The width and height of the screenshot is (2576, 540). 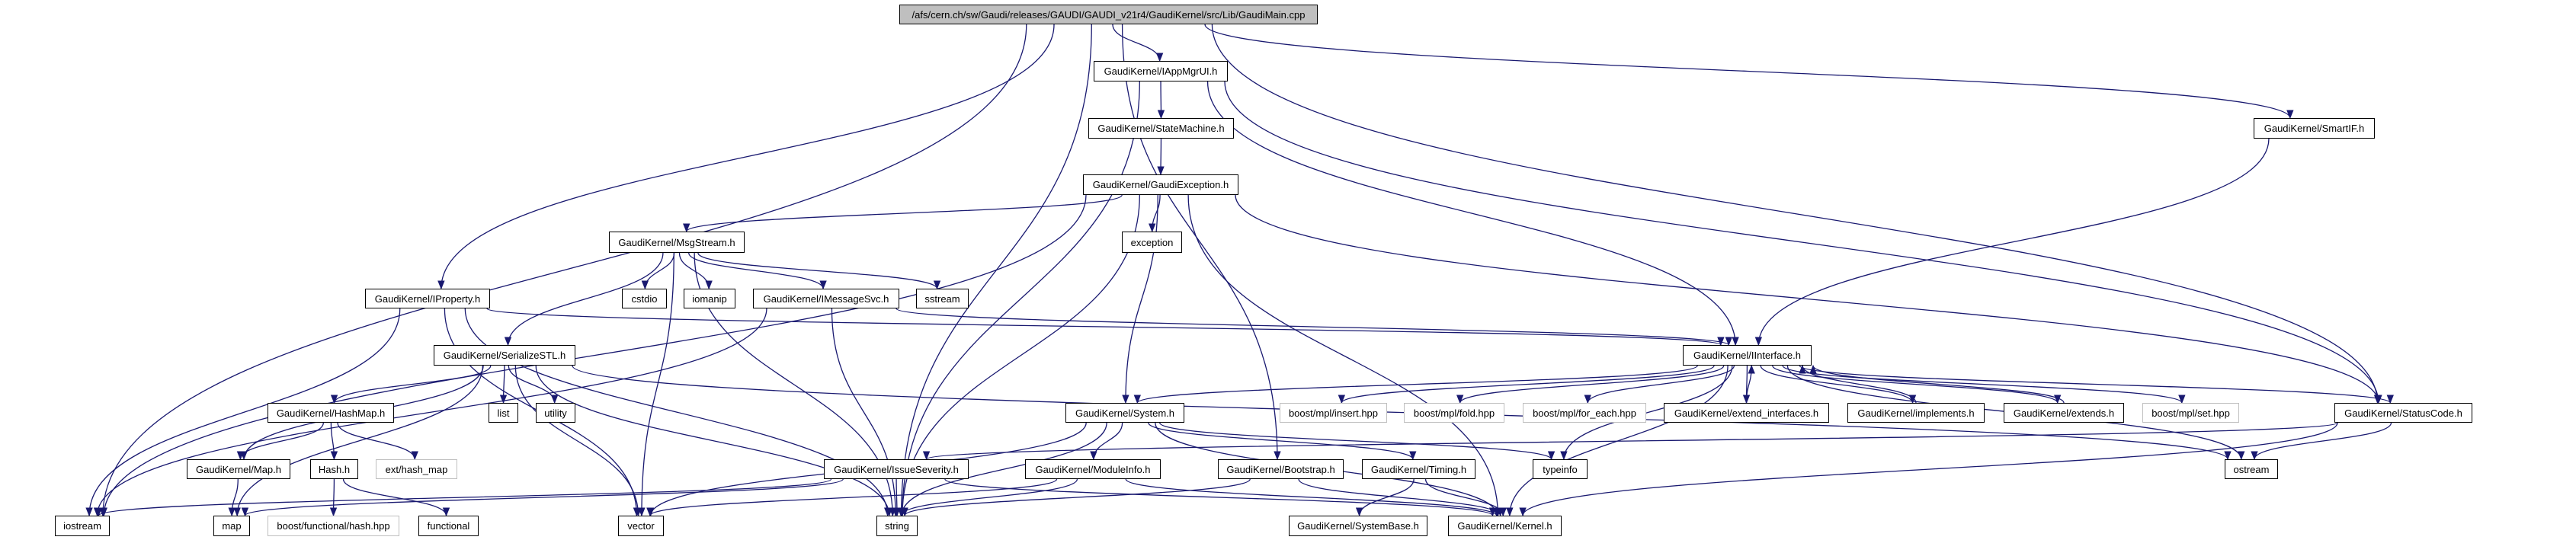 What do you see at coordinates (1140, 299) in the screenshot?
I see `edge-gaudiexception-to-system` at bounding box center [1140, 299].